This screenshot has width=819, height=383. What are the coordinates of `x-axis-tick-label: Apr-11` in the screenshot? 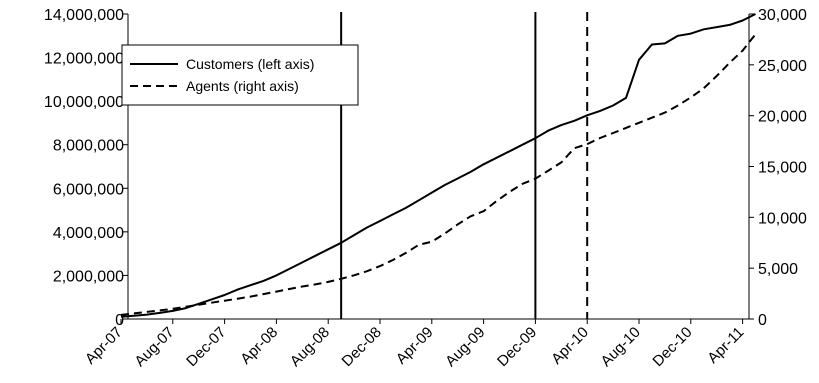 It's located at (725, 345).